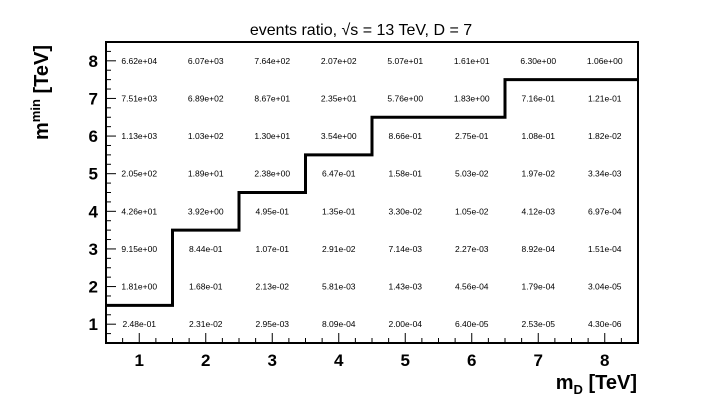 The width and height of the screenshot is (709, 405). Describe the element at coordinates (205, 360) in the screenshot. I see `x-tick-label: 2` at that location.